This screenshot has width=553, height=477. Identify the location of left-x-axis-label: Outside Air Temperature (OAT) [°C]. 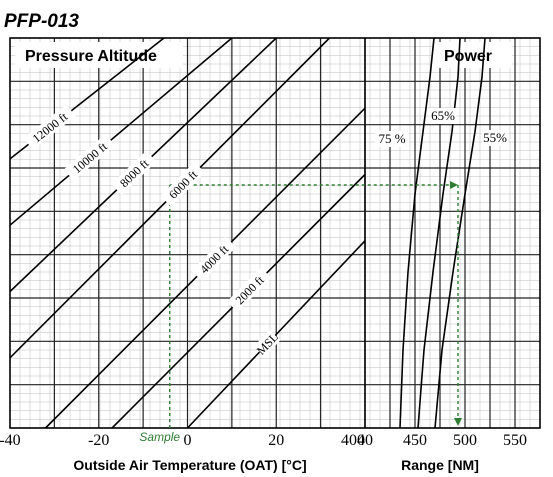
(189, 465).